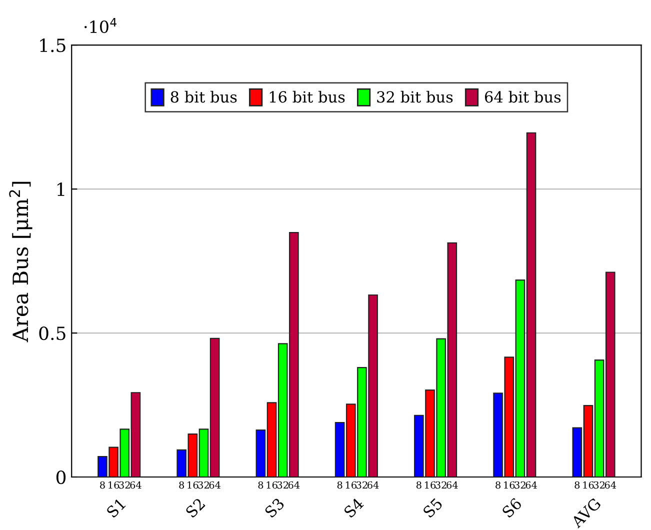 The image size is (651, 530). What do you see at coordinates (307, 96) in the screenshot?
I see `legend-label: 16 bit bus` at bounding box center [307, 96].